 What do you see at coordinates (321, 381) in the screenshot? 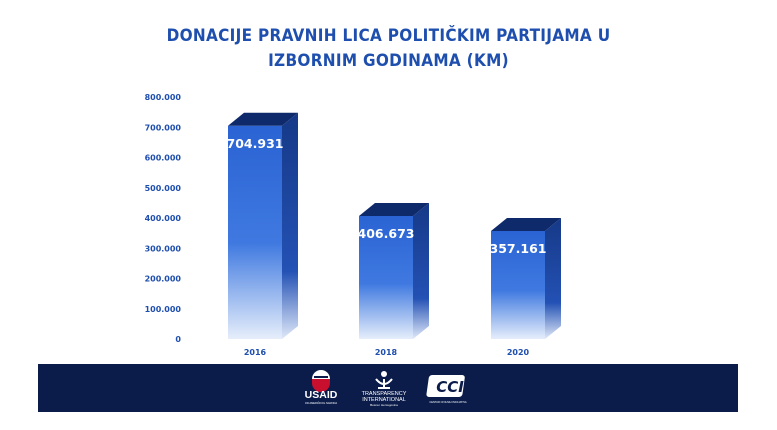
I see `usaid-seal-icon` at bounding box center [321, 381].